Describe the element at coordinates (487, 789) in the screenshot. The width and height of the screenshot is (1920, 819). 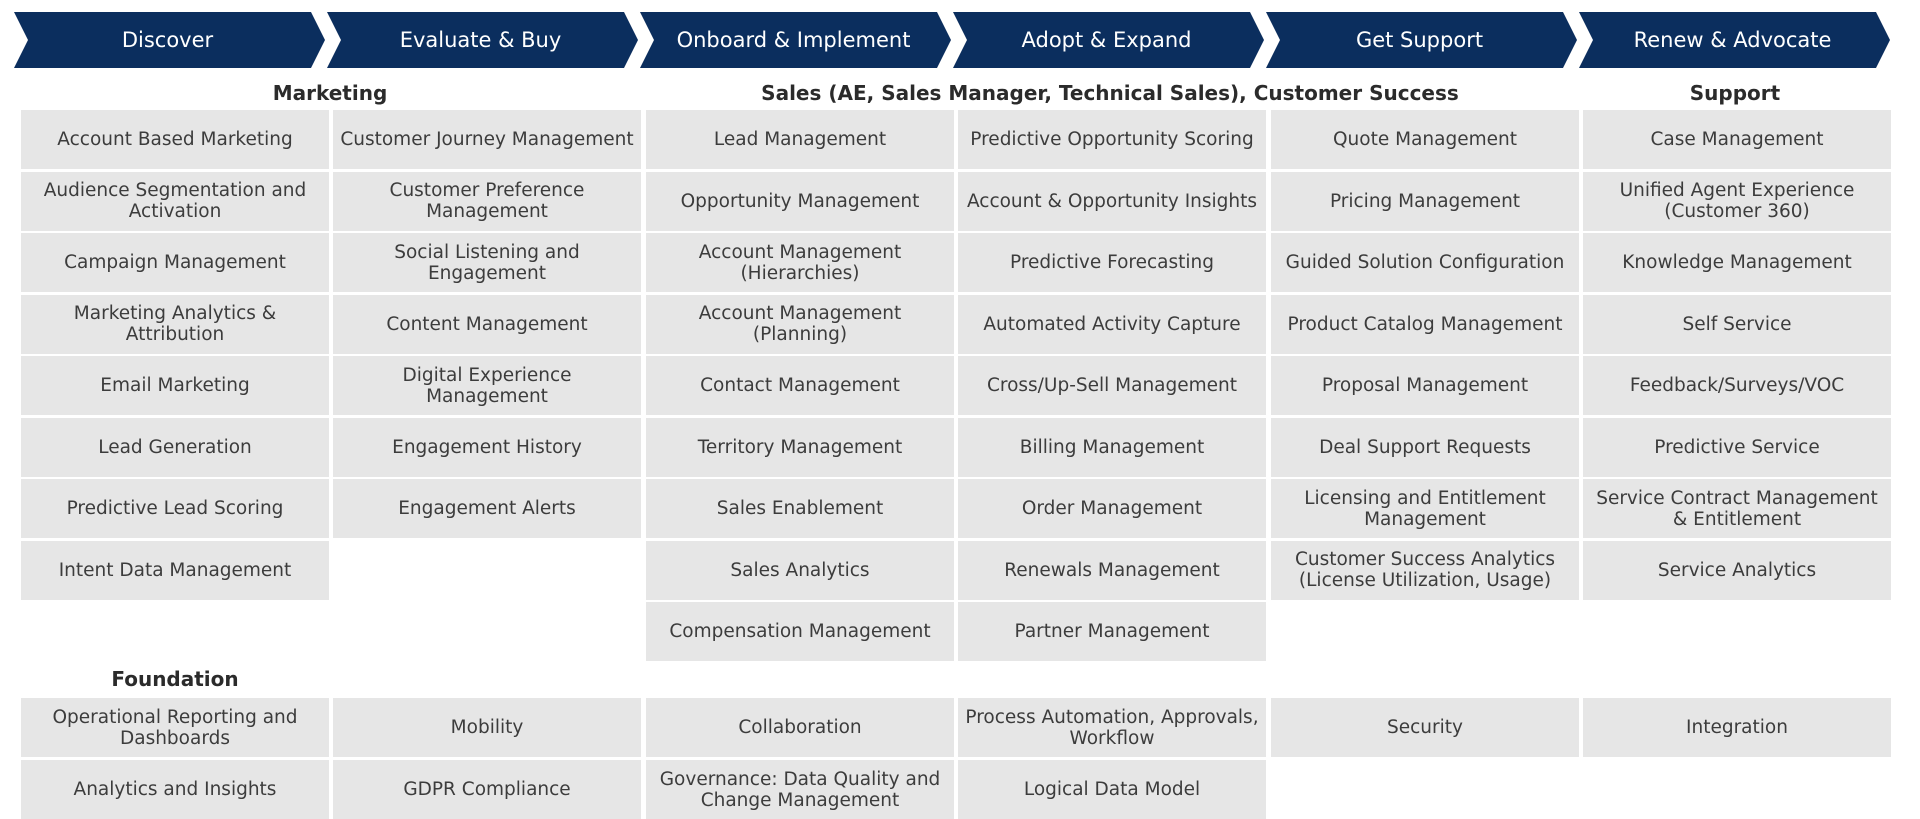
I see `foundation-cell: GDPR Compliance` at that location.